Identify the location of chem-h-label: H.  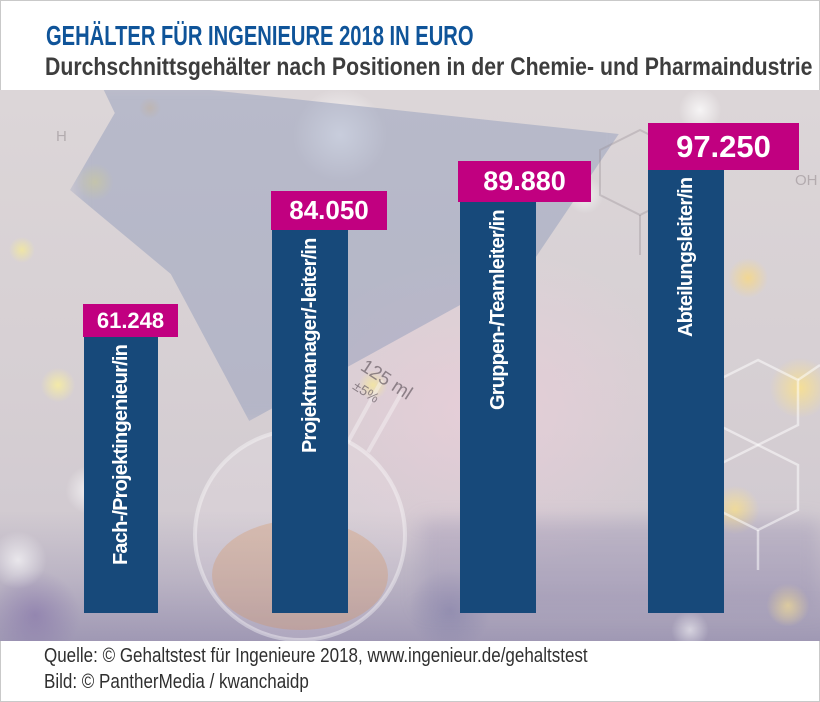
(61, 136).